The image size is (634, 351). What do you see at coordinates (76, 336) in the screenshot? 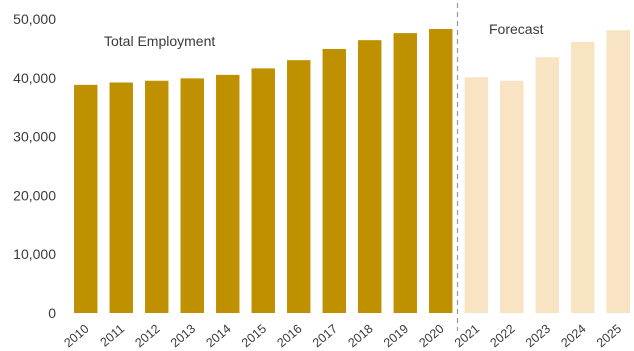
I see `x-tick-label: 2010` at bounding box center [76, 336].